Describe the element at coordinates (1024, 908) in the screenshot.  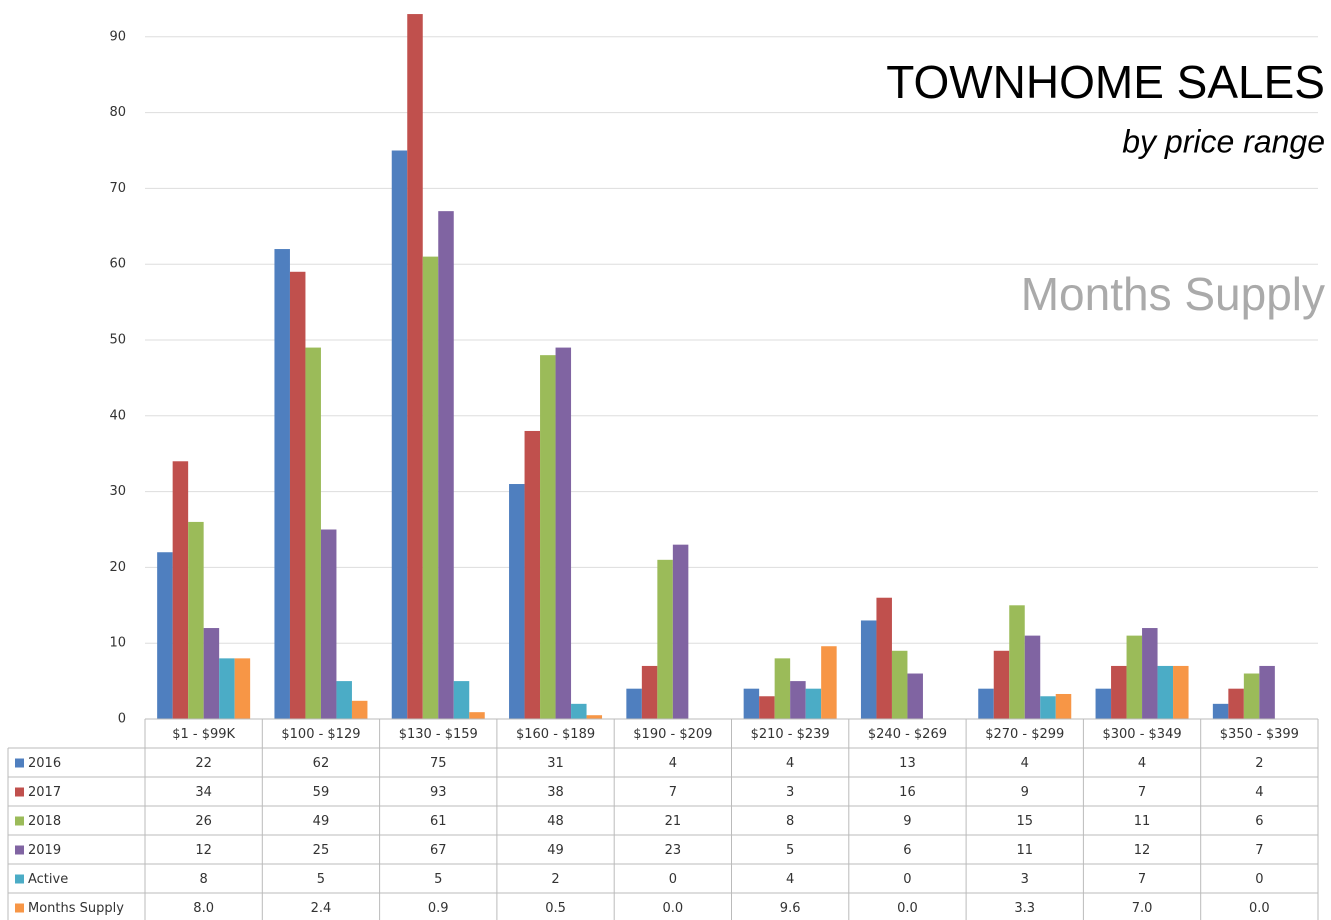
I see `table-cell: 3.3` at that location.